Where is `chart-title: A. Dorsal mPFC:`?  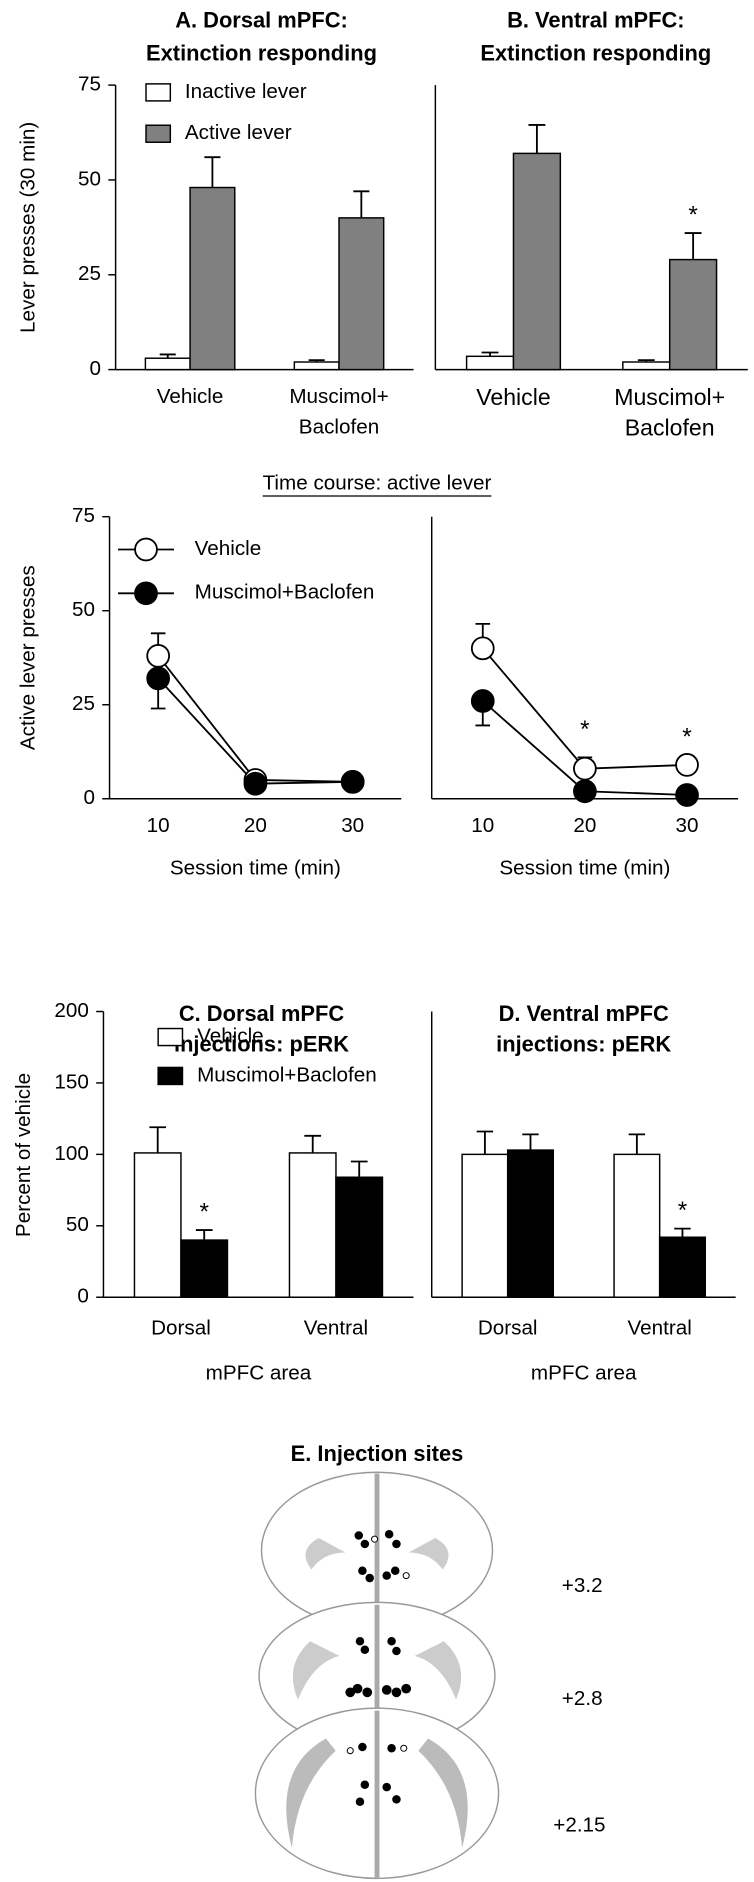 chart-title: A. Dorsal mPFC: is located at coordinates (261, 20).